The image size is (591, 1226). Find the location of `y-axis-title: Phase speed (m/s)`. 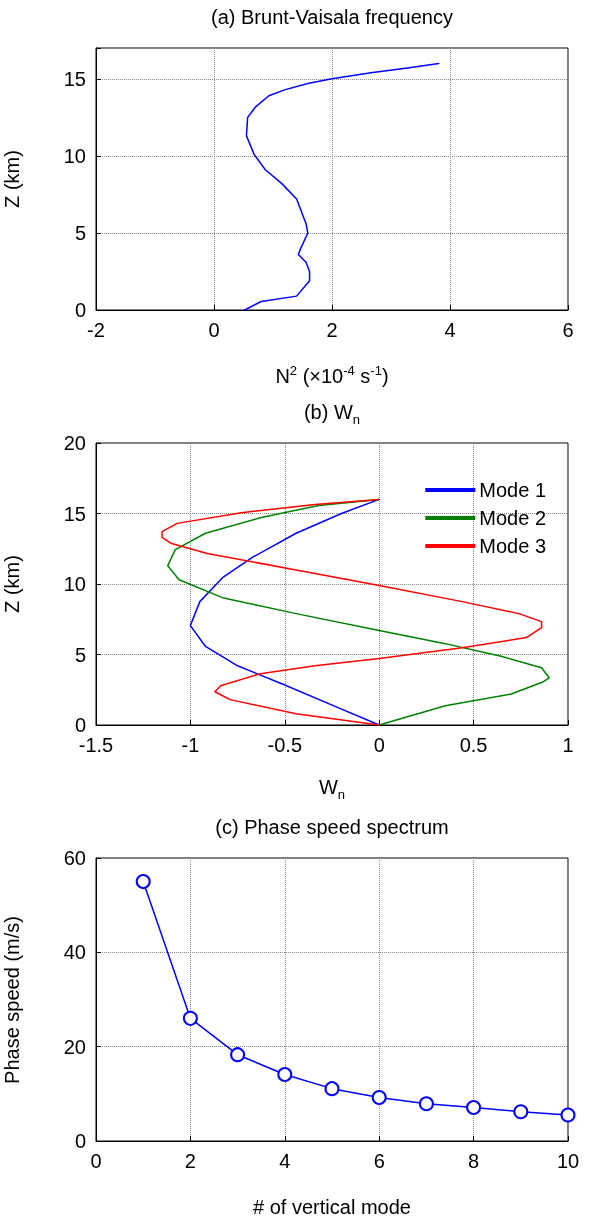

y-axis-title: Phase speed (m/s) is located at coordinates (12, 999).